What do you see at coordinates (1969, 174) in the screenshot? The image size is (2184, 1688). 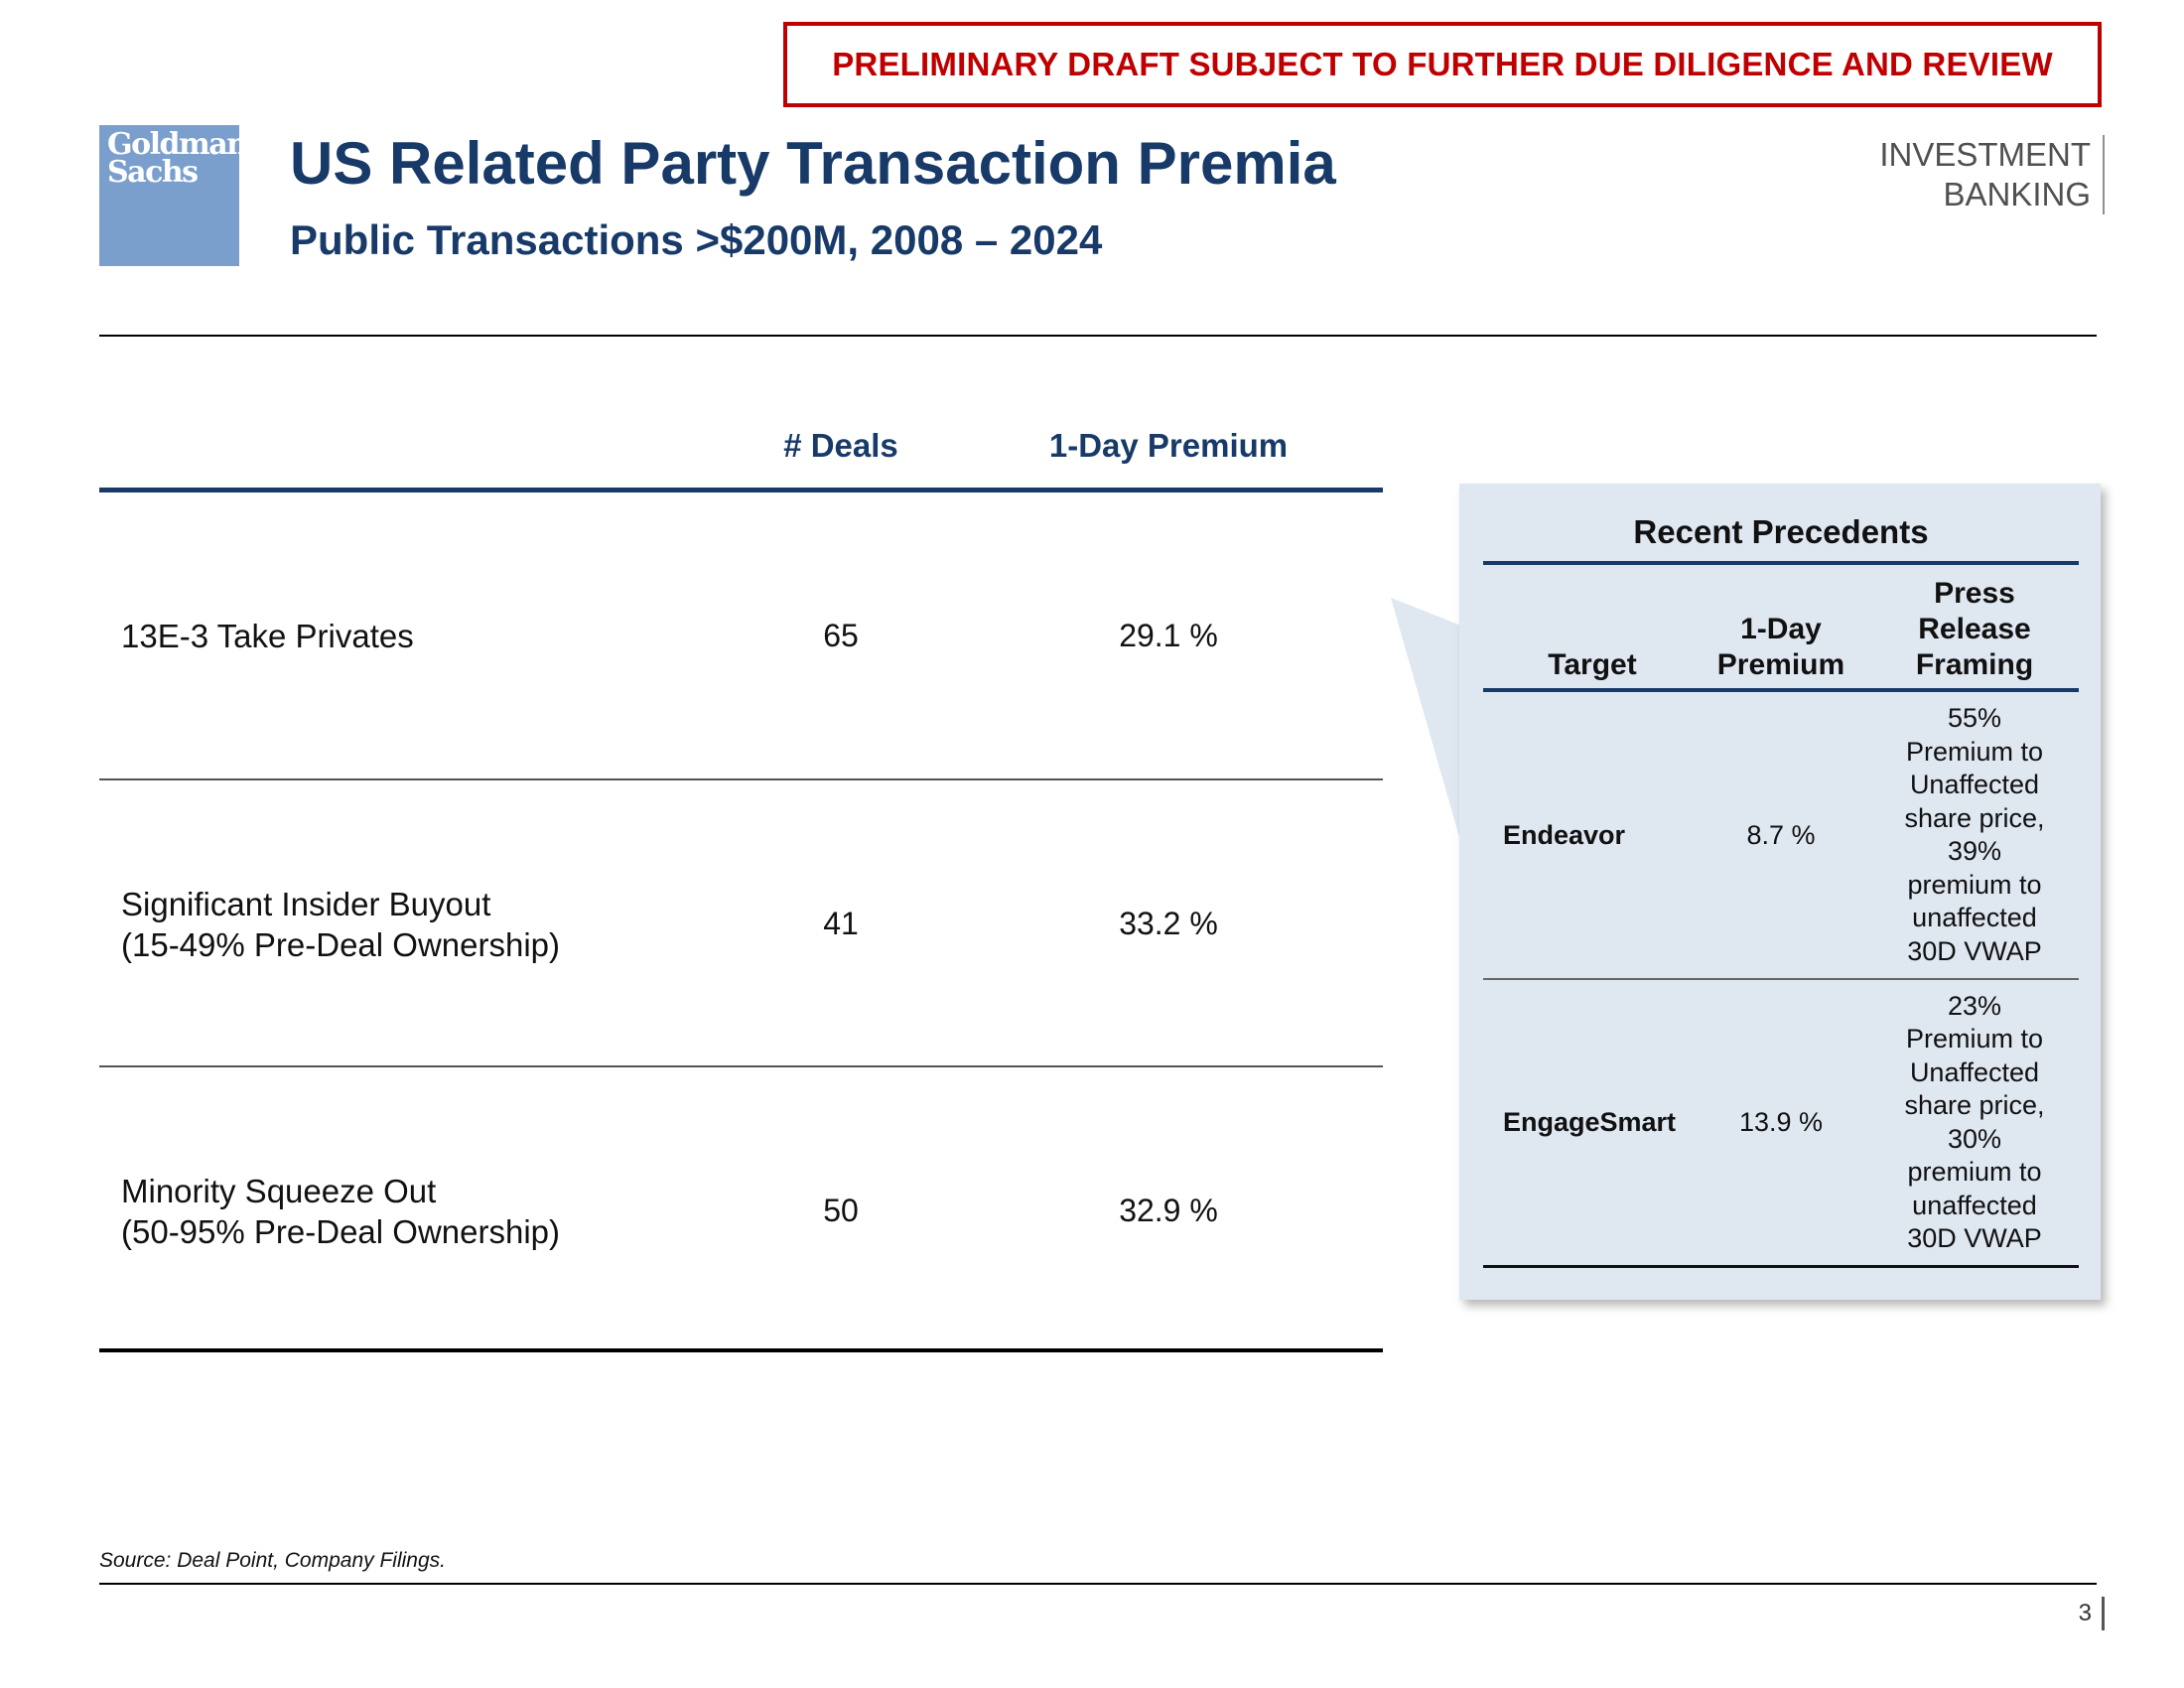 I see `division-label: INVESTMENT BANKING` at bounding box center [1969, 174].